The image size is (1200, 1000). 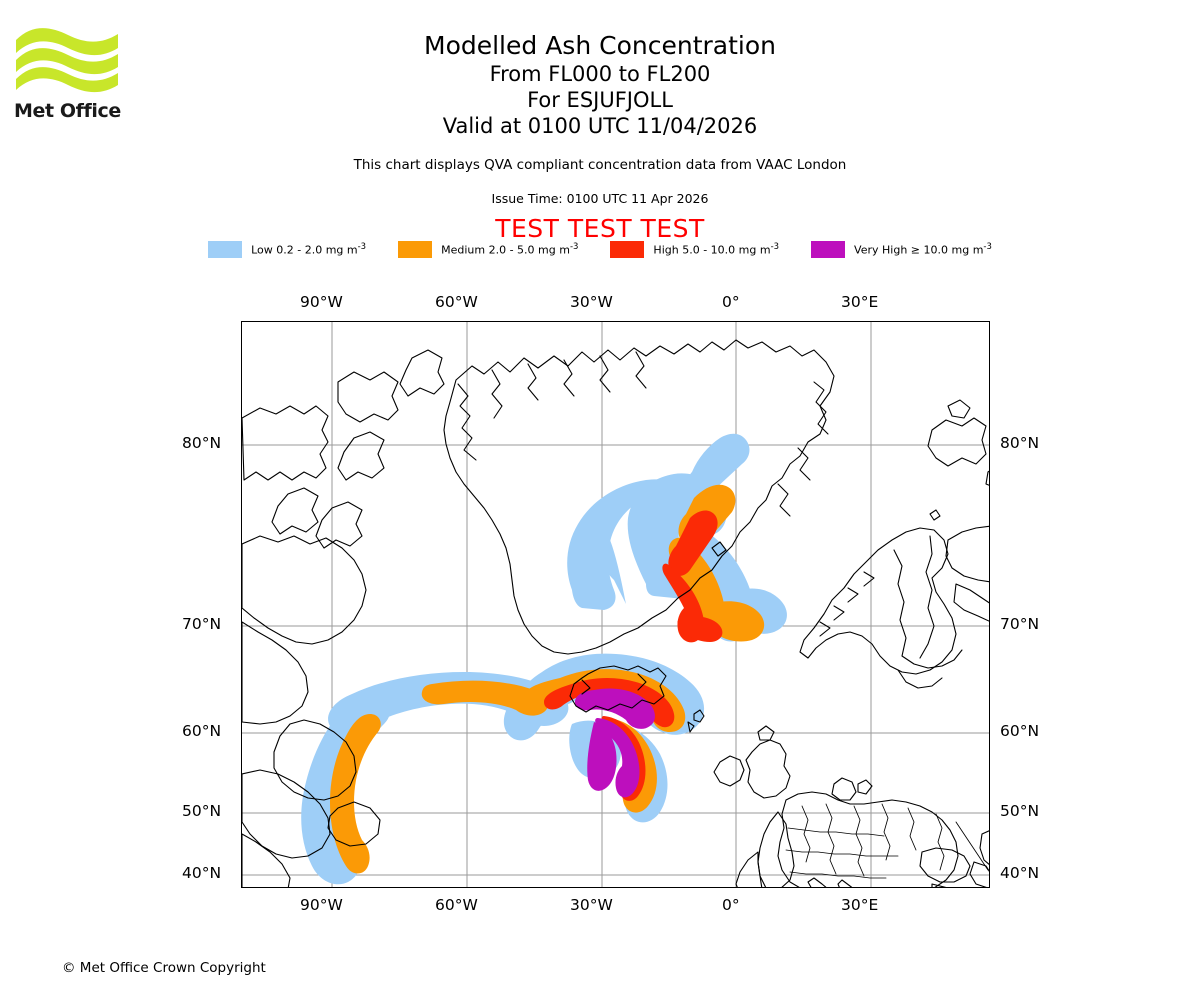 I want to click on lon-tick-top-90w: 90°W, so click(x=321, y=302).